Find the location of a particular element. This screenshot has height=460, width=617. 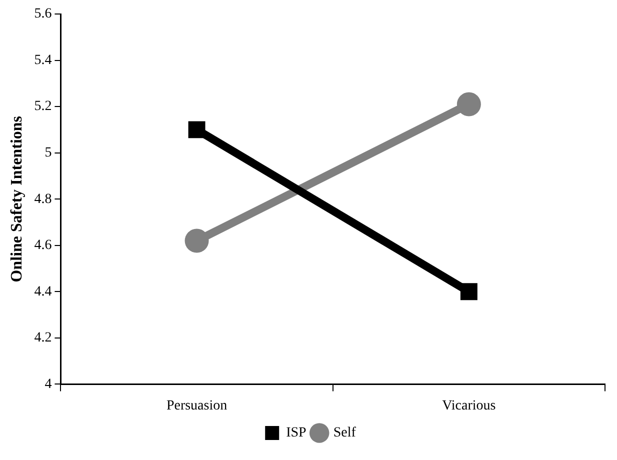

x-tick-label: Persuasion is located at coordinates (197, 406).